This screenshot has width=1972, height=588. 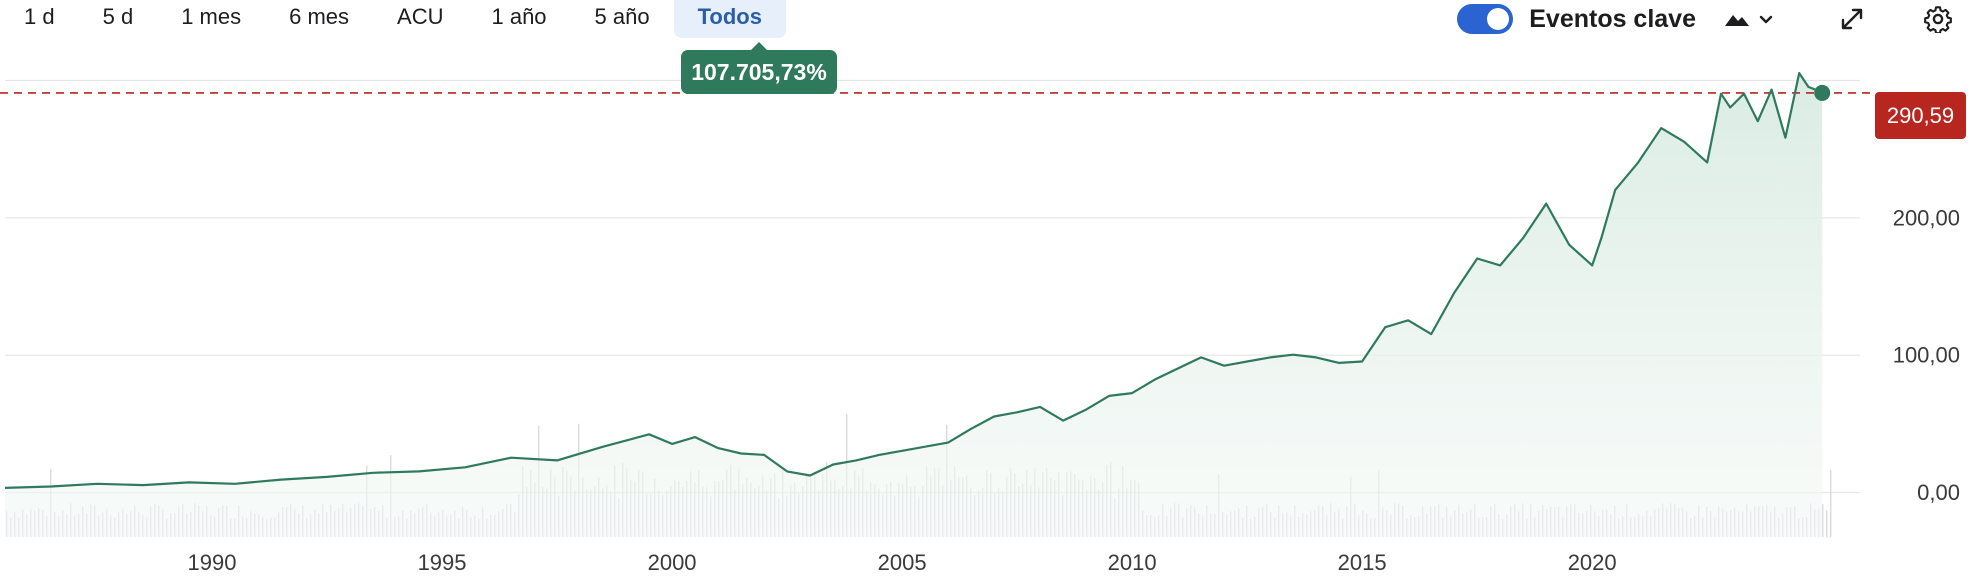 I want to click on chart-type-button, so click(x=1749, y=19).